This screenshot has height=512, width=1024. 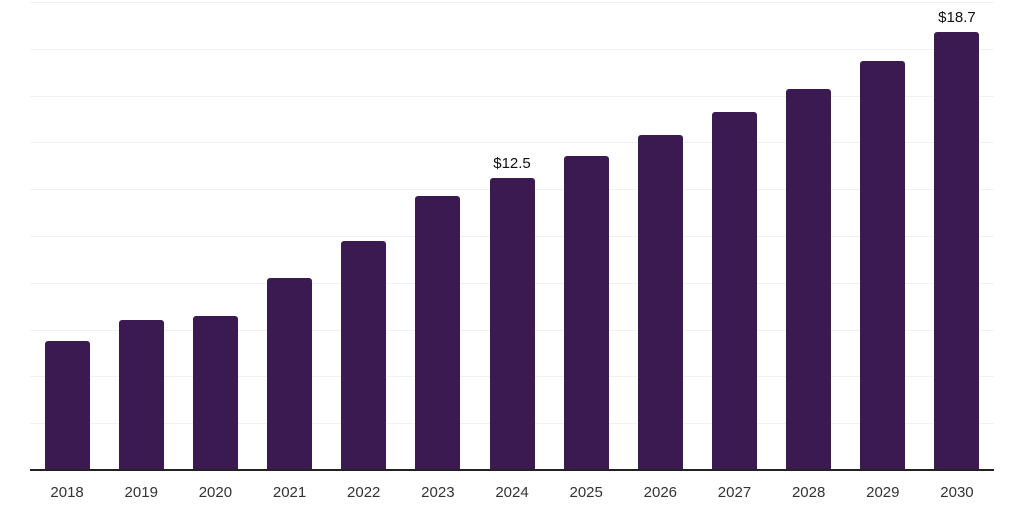 I want to click on x-tick-label-2022: 2022, so click(x=364, y=492).